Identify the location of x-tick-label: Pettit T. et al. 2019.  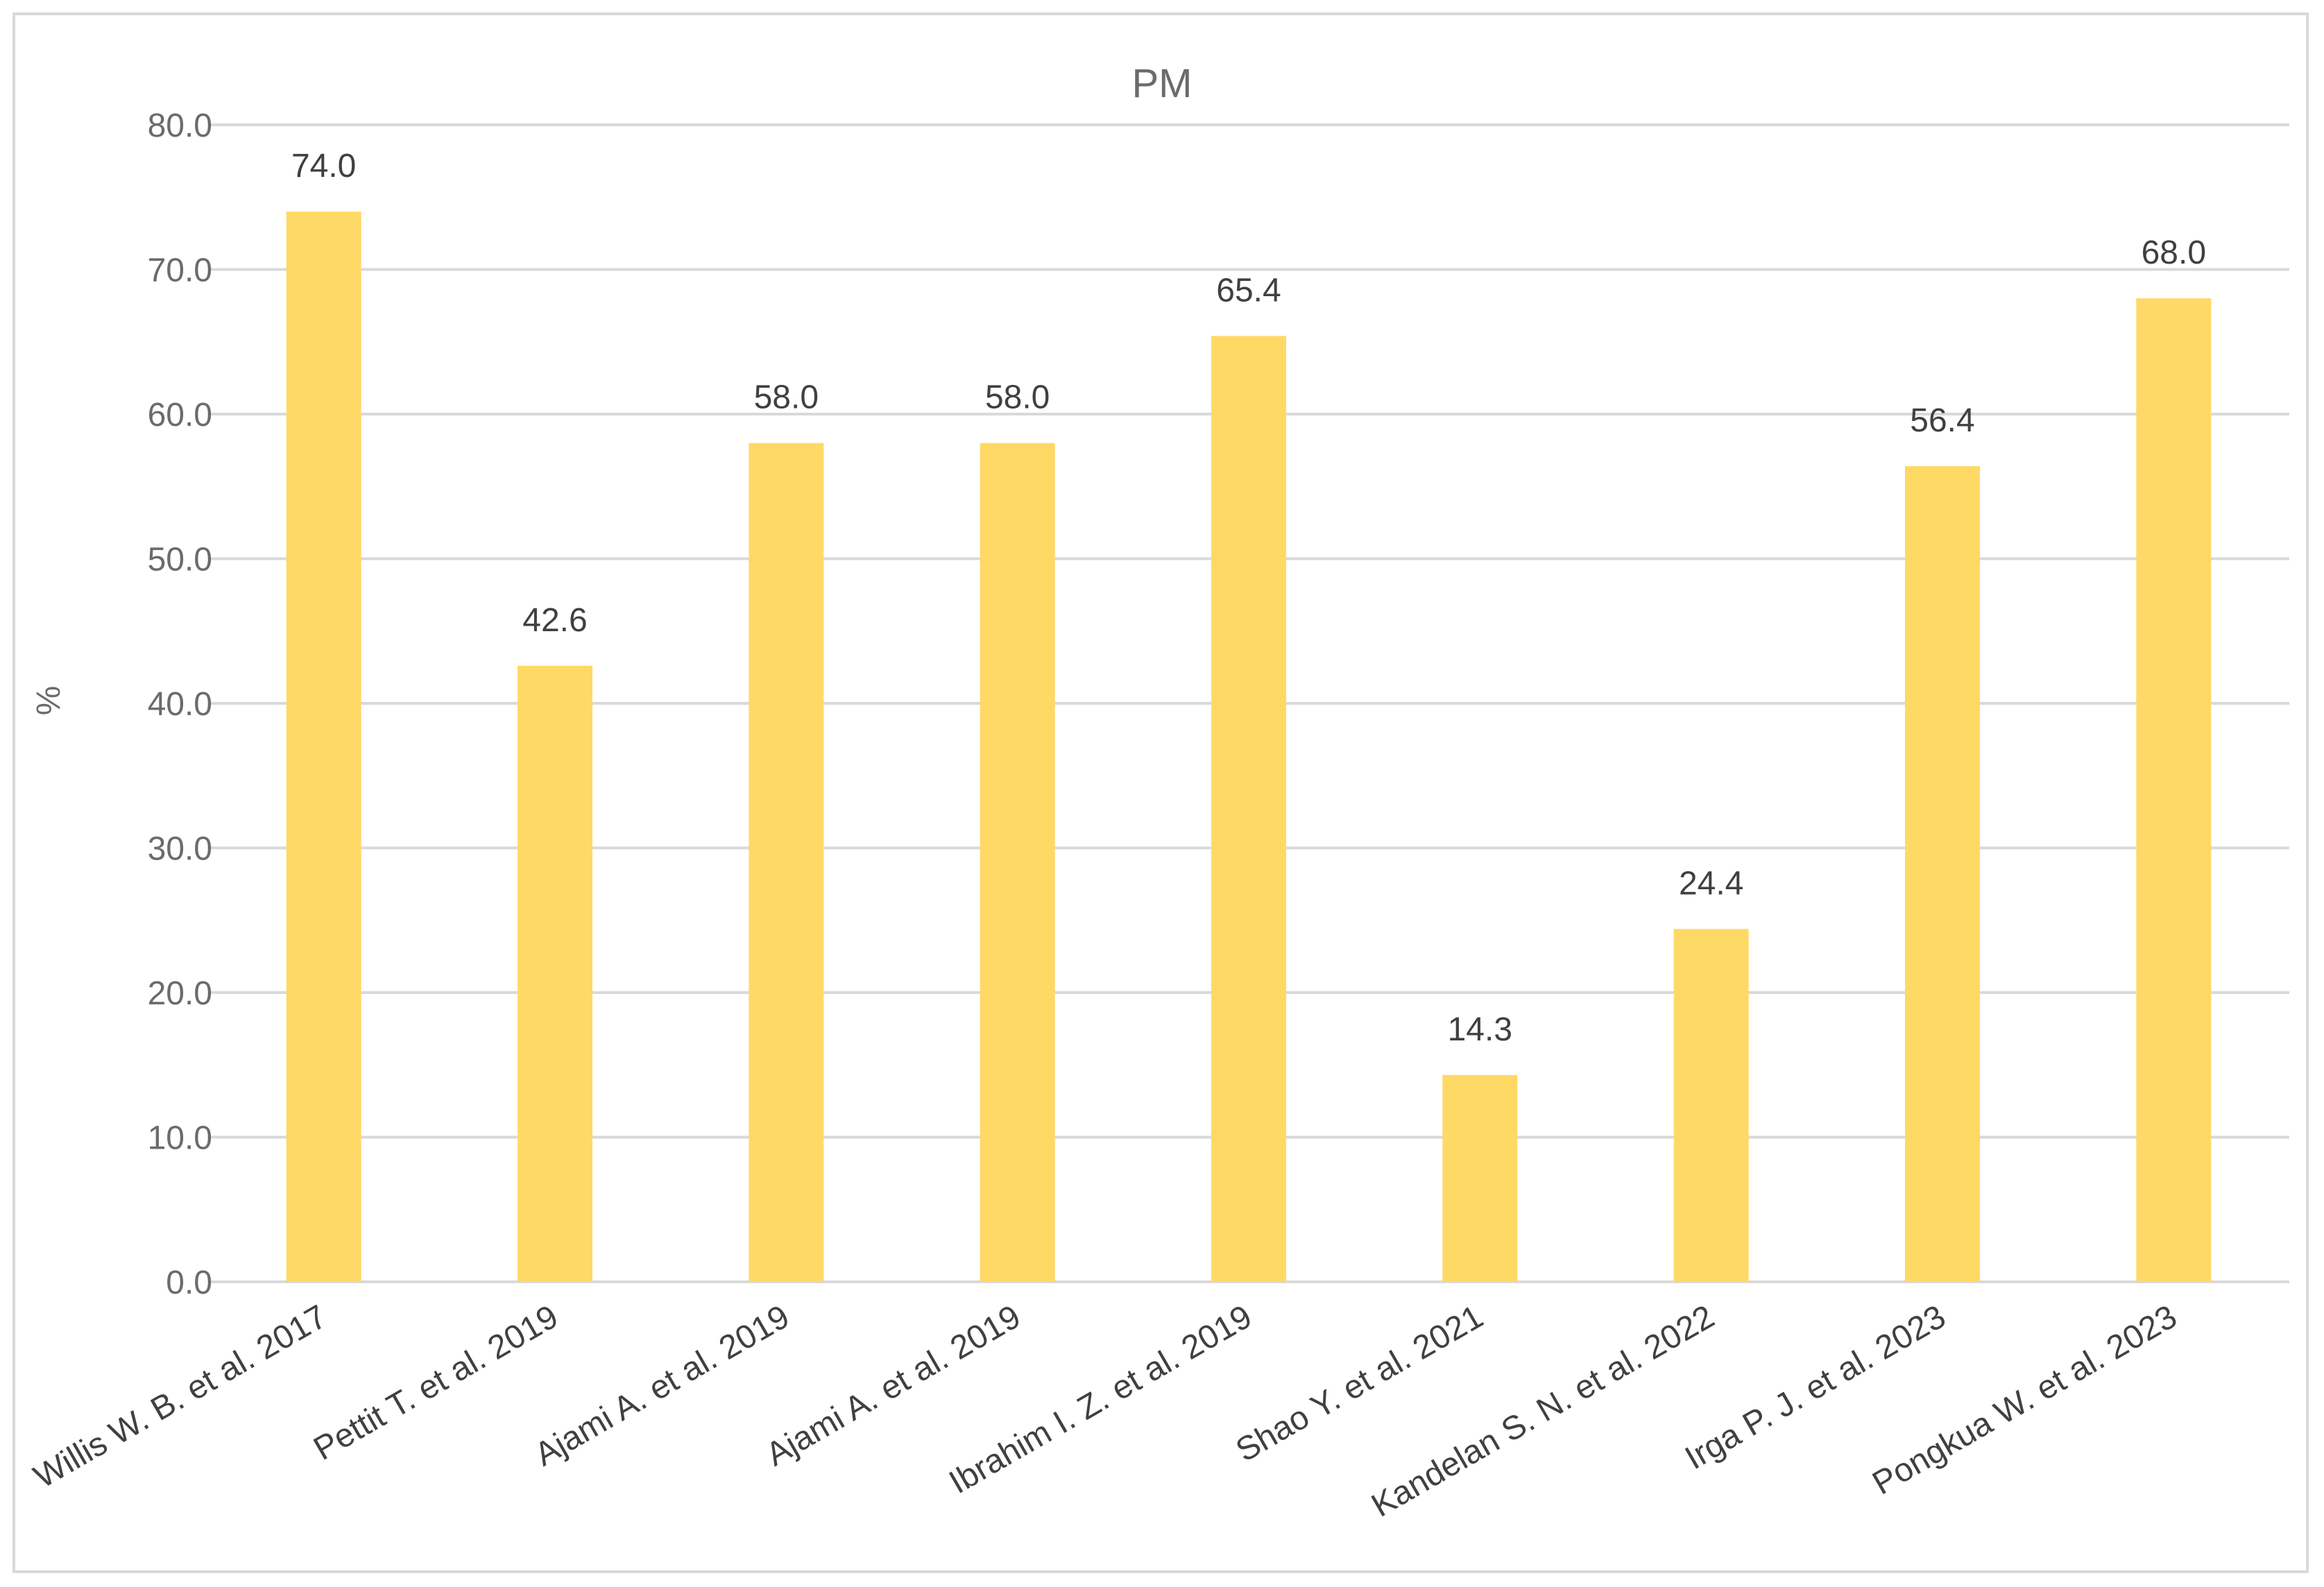
(436, 1383).